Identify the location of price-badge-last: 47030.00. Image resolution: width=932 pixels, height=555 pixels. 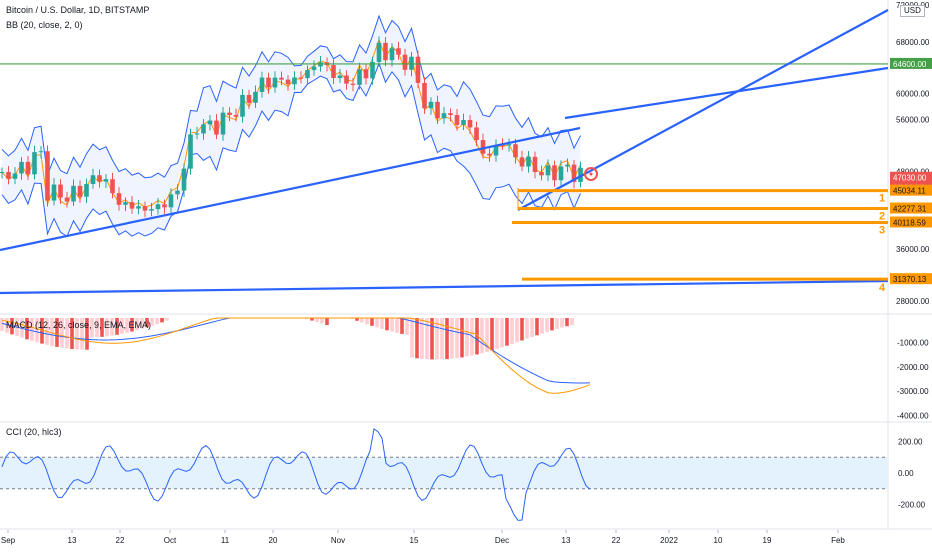
(910, 178).